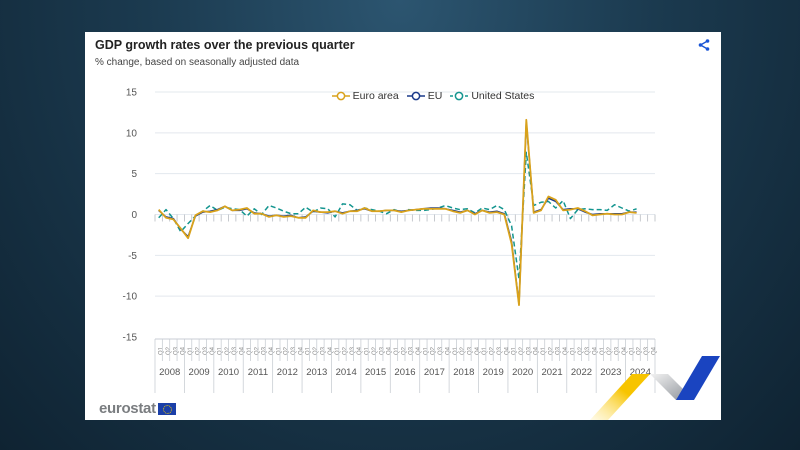 The height and width of the screenshot is (450, 800). What do you see at coordinates (130, 297) in the screenshot?
I see `y-tick-label: -10` at bounding box center [130, 297].